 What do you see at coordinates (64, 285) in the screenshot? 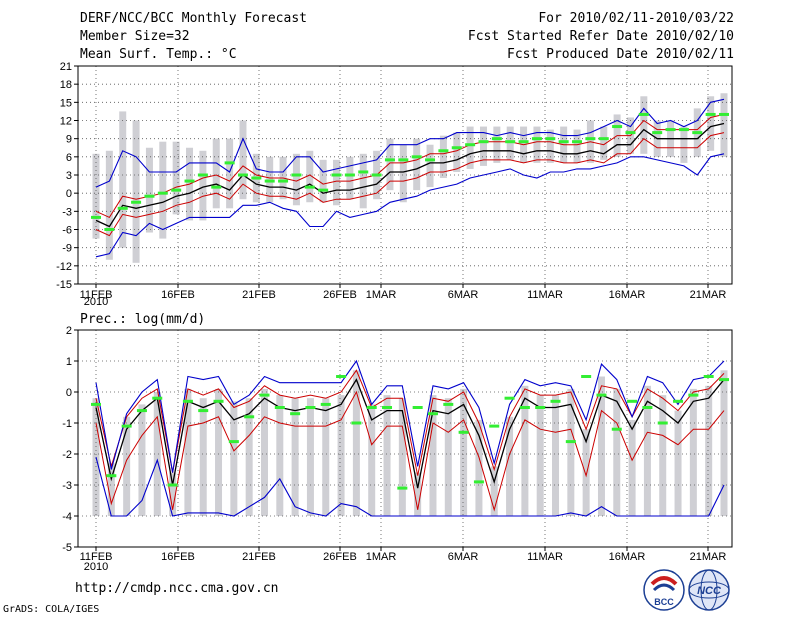
I see `y-tick-label: -15` at bounding box center [64, 285].